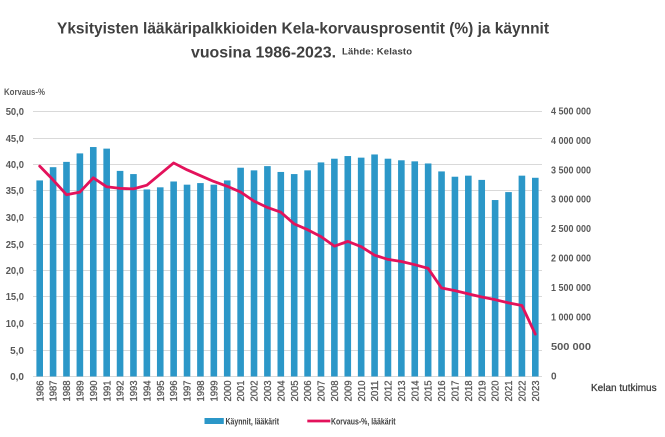 This screenshot has width=665, height=437. I want to click on svg-text: 1986, so click(40, 390).